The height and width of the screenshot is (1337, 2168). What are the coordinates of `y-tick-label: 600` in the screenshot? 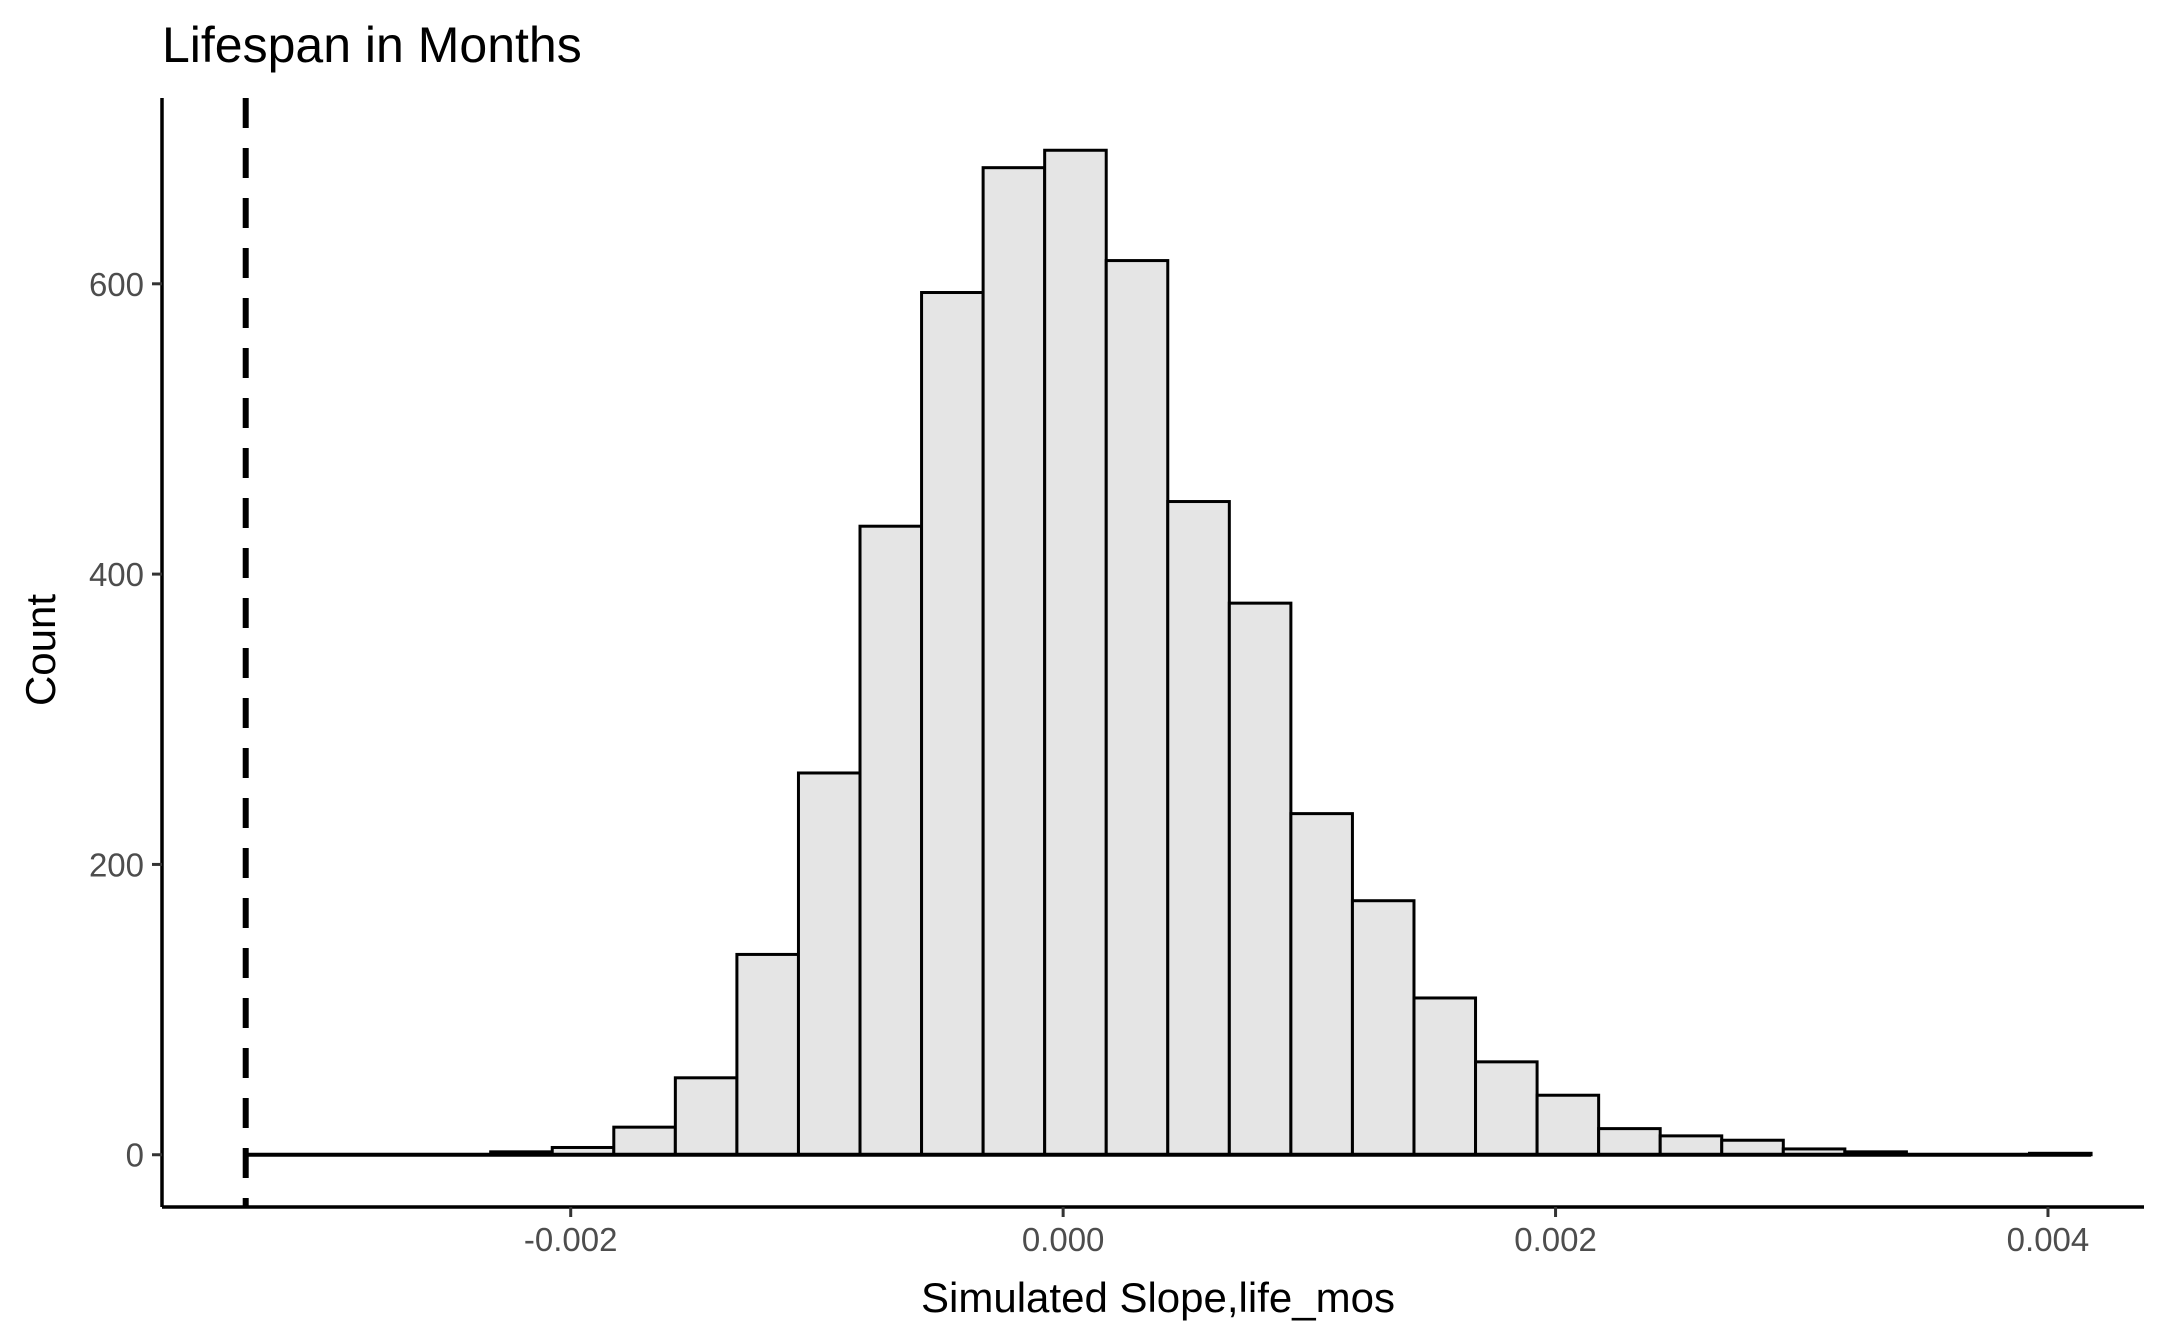 It's located at (116, 284).